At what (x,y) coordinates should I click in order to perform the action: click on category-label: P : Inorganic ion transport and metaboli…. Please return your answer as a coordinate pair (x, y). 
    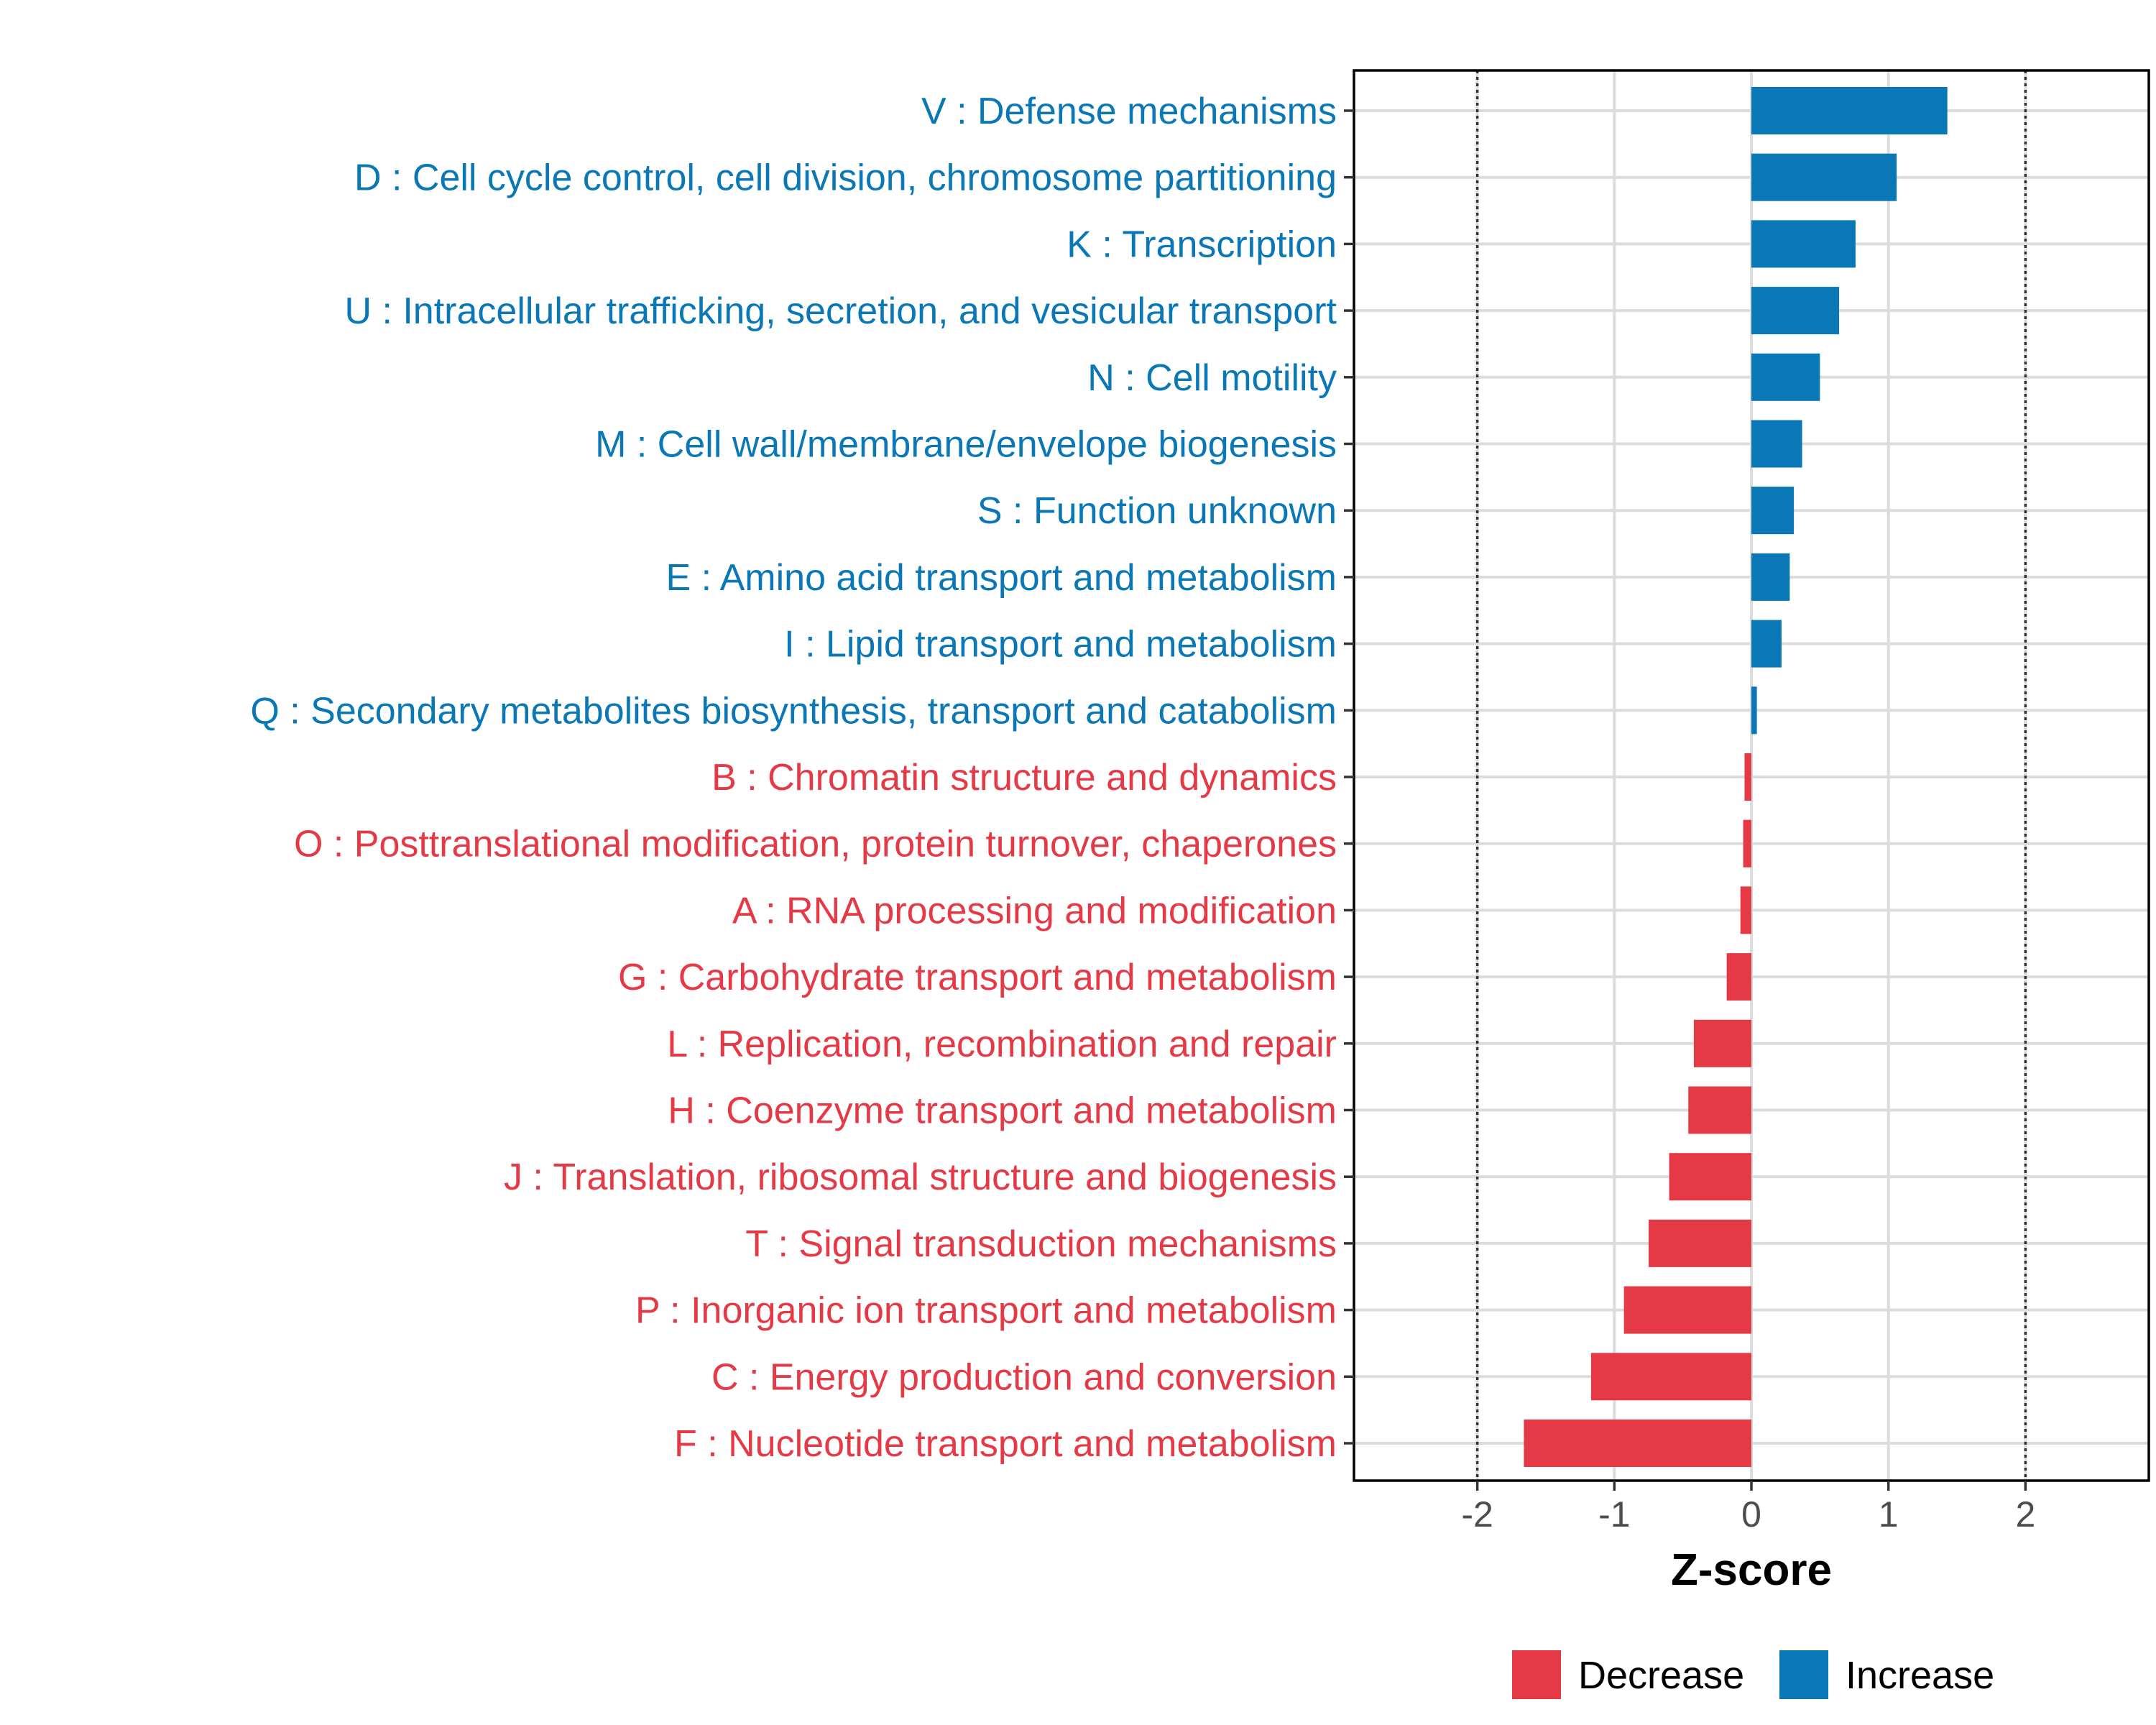
    Looking at the image, I should click on (986, 1311).